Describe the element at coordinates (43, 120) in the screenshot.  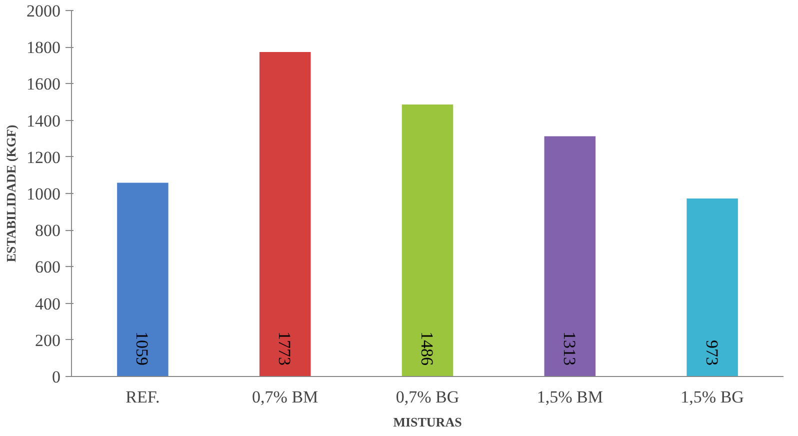
I see `y-tick-label: 1400` at that location.